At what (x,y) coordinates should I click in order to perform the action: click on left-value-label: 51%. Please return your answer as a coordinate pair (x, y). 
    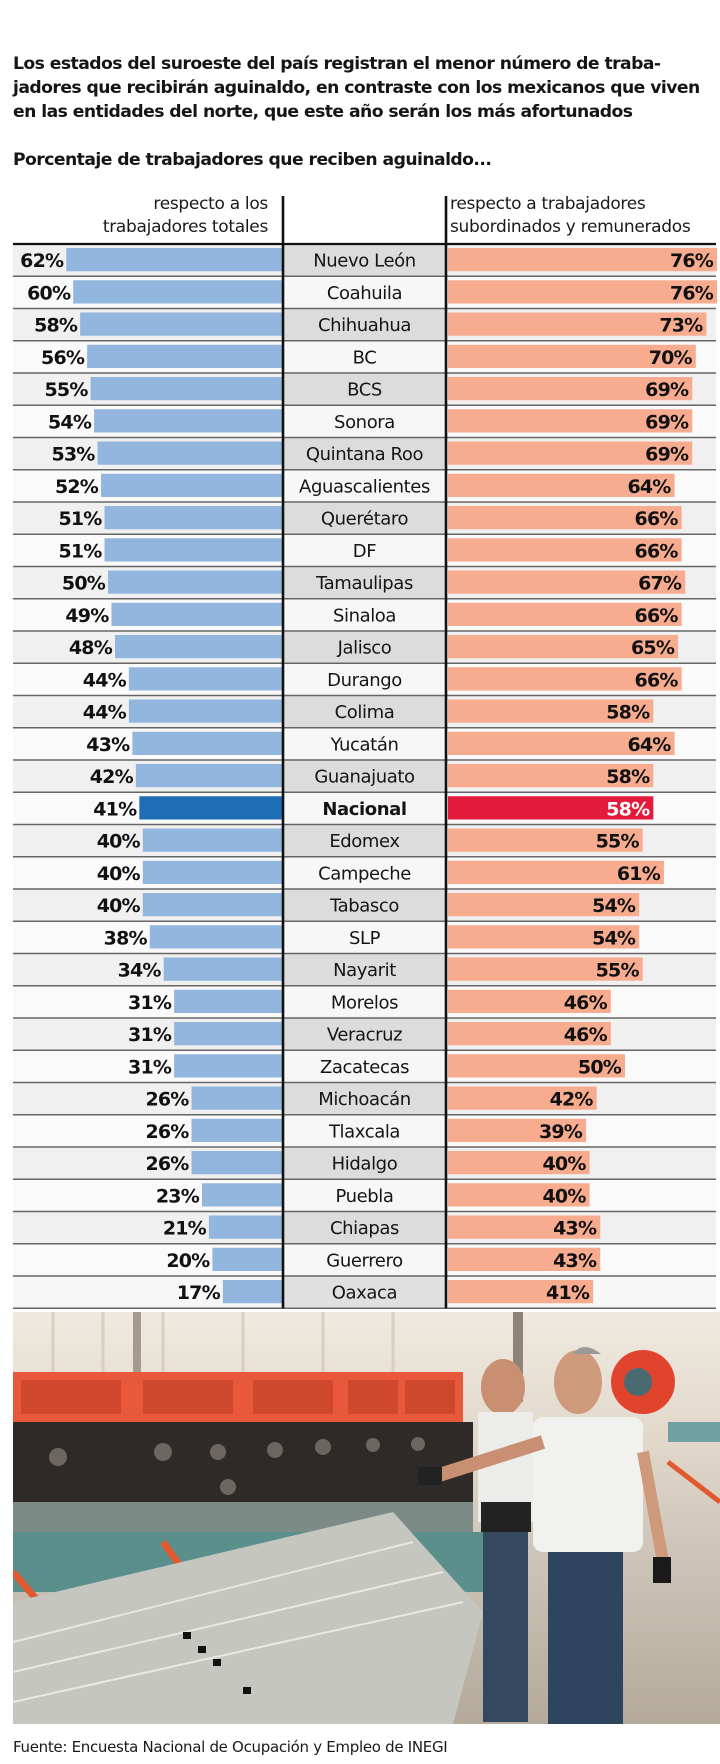
    Looking at the image, I should click on (80, 519).